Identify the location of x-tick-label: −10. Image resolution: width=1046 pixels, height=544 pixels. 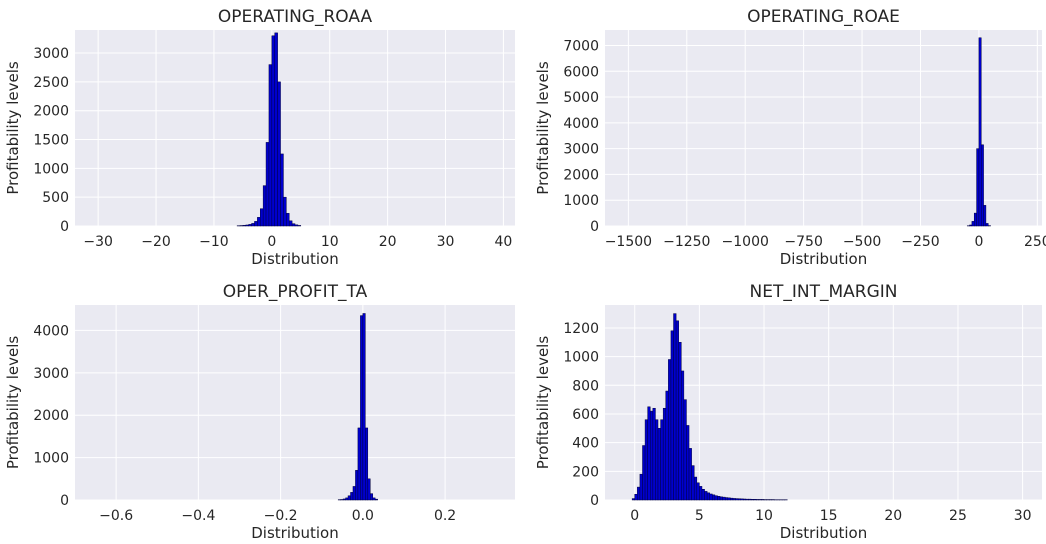
(214, 242).